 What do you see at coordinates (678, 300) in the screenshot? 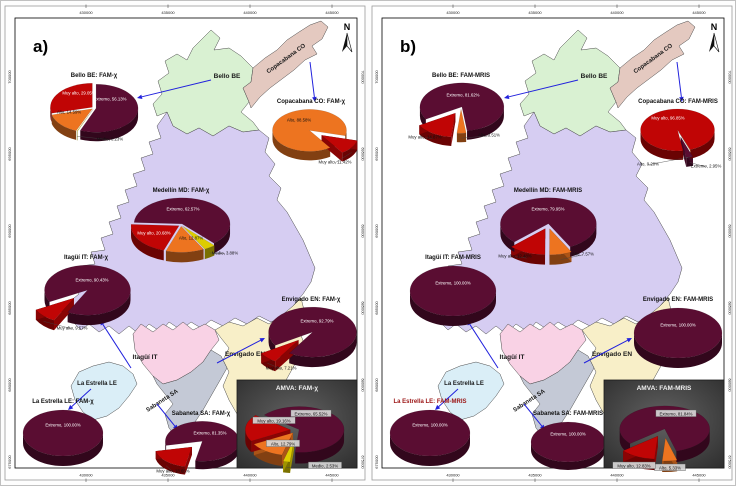
I see `pie-title: Envigado EN: FAM-MRIS` at bounding box center [678, 300].